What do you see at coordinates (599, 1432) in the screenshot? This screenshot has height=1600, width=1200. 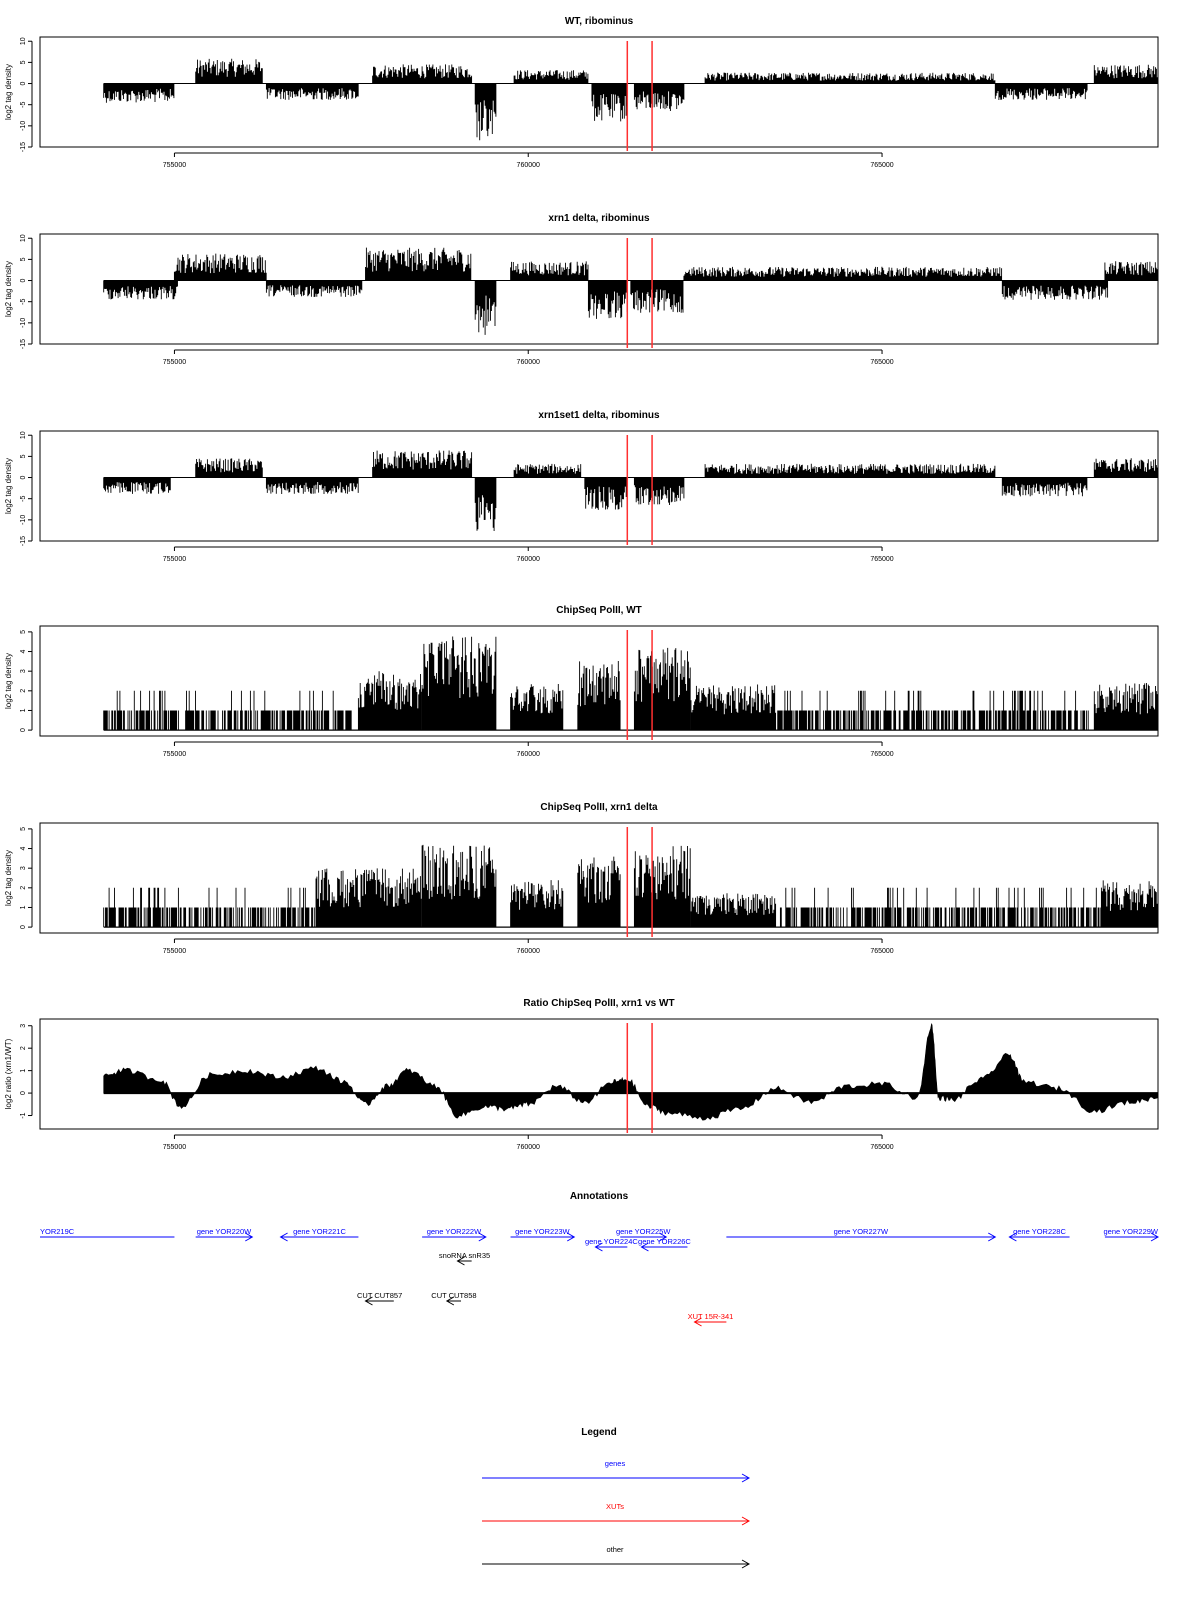 I see `legend-title: Legend` at bounding box center [599, 1432].